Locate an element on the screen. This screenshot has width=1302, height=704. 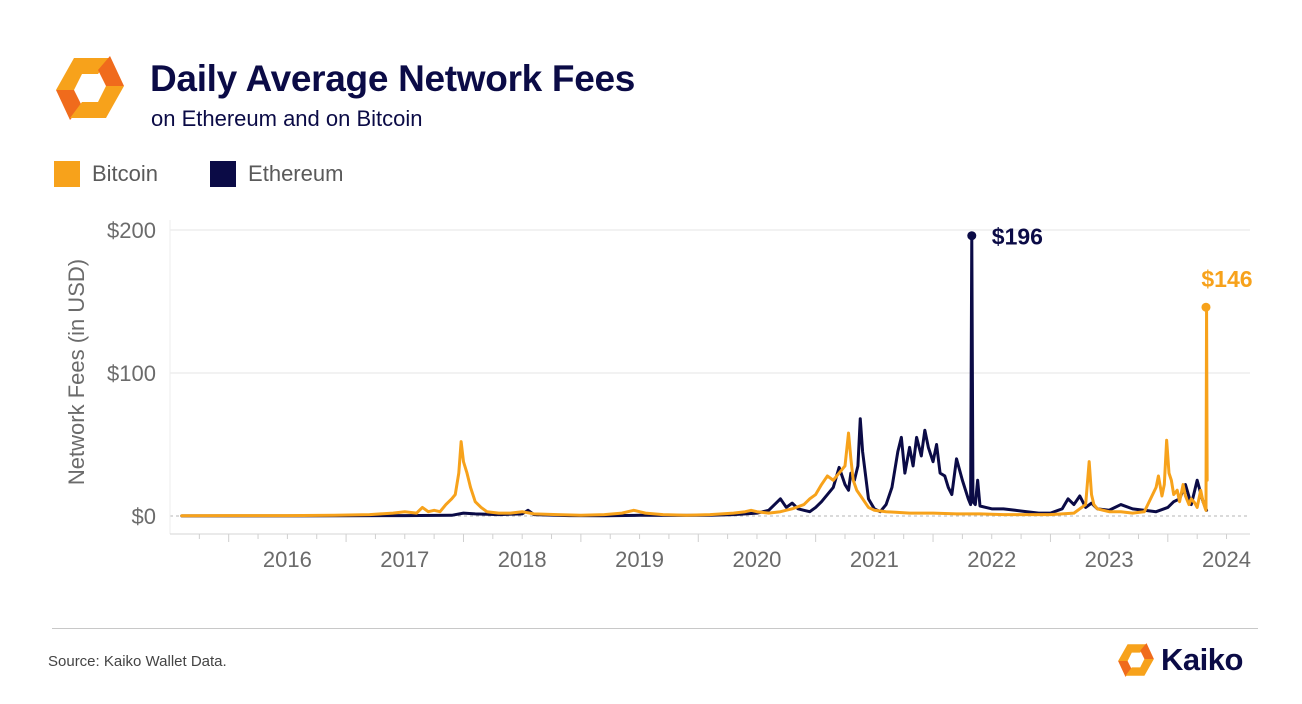
x-tick-label: 2020 is located at coordinates (756, 559).